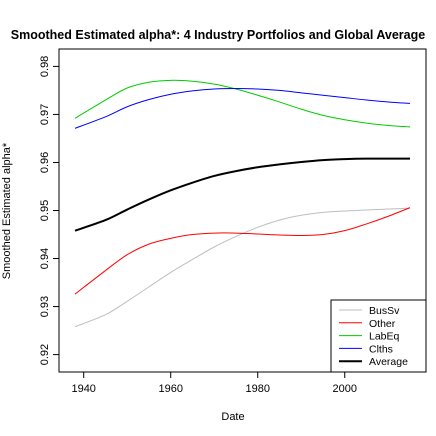  What do you see at coordinates (388, 362) in the screenshot?
I see `legend-label-average: Average` at bounding box center [388, 362].